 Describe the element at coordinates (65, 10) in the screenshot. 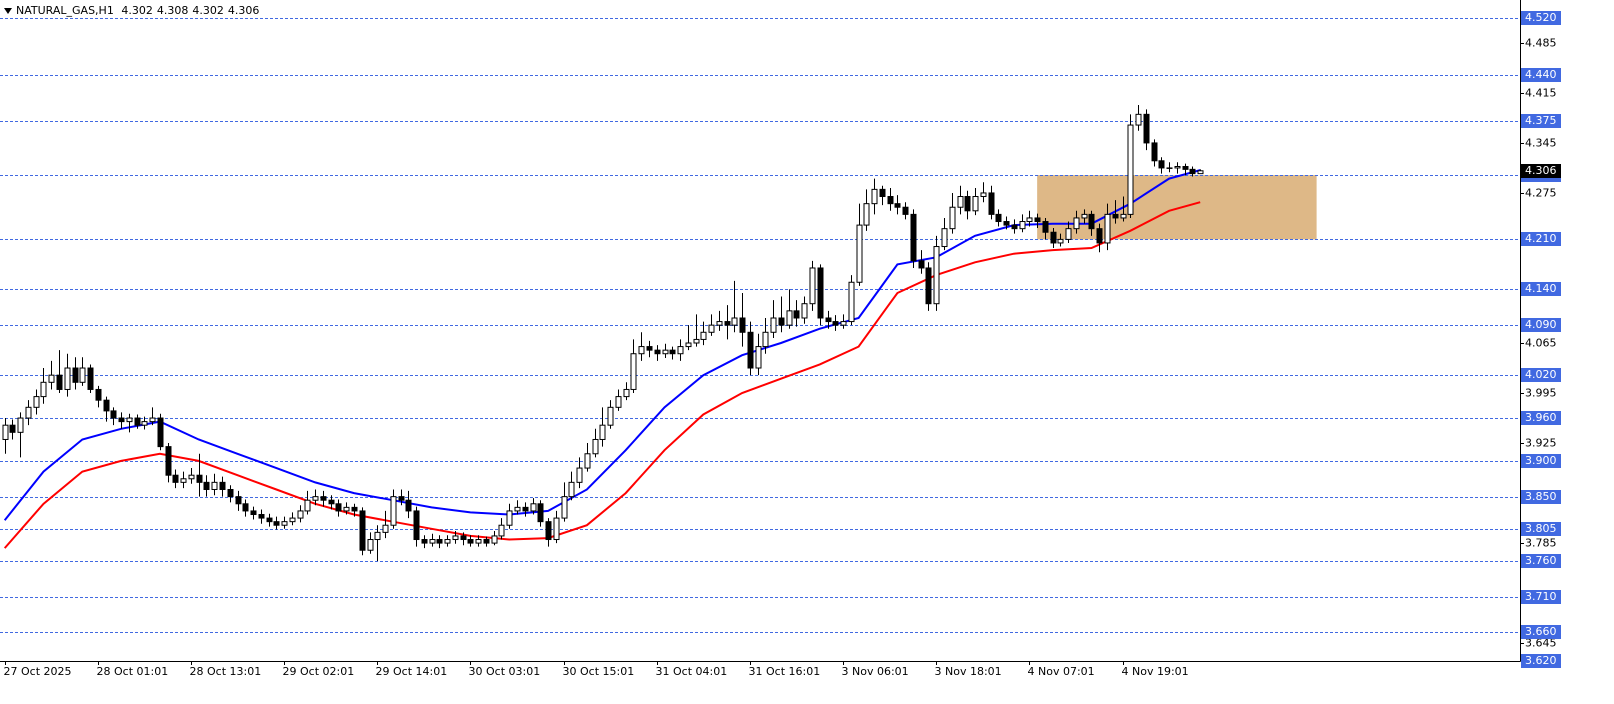

I see `symbol: NATURAL_GAS,H1` at that location.